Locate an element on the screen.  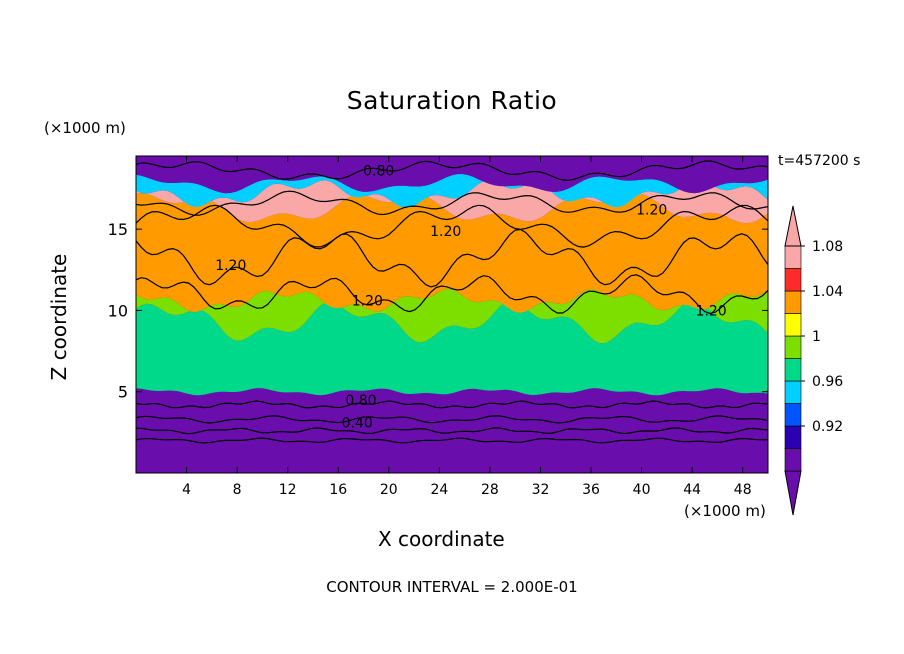
x-tick-label-1: 8 is located at coordinates (237, 490).